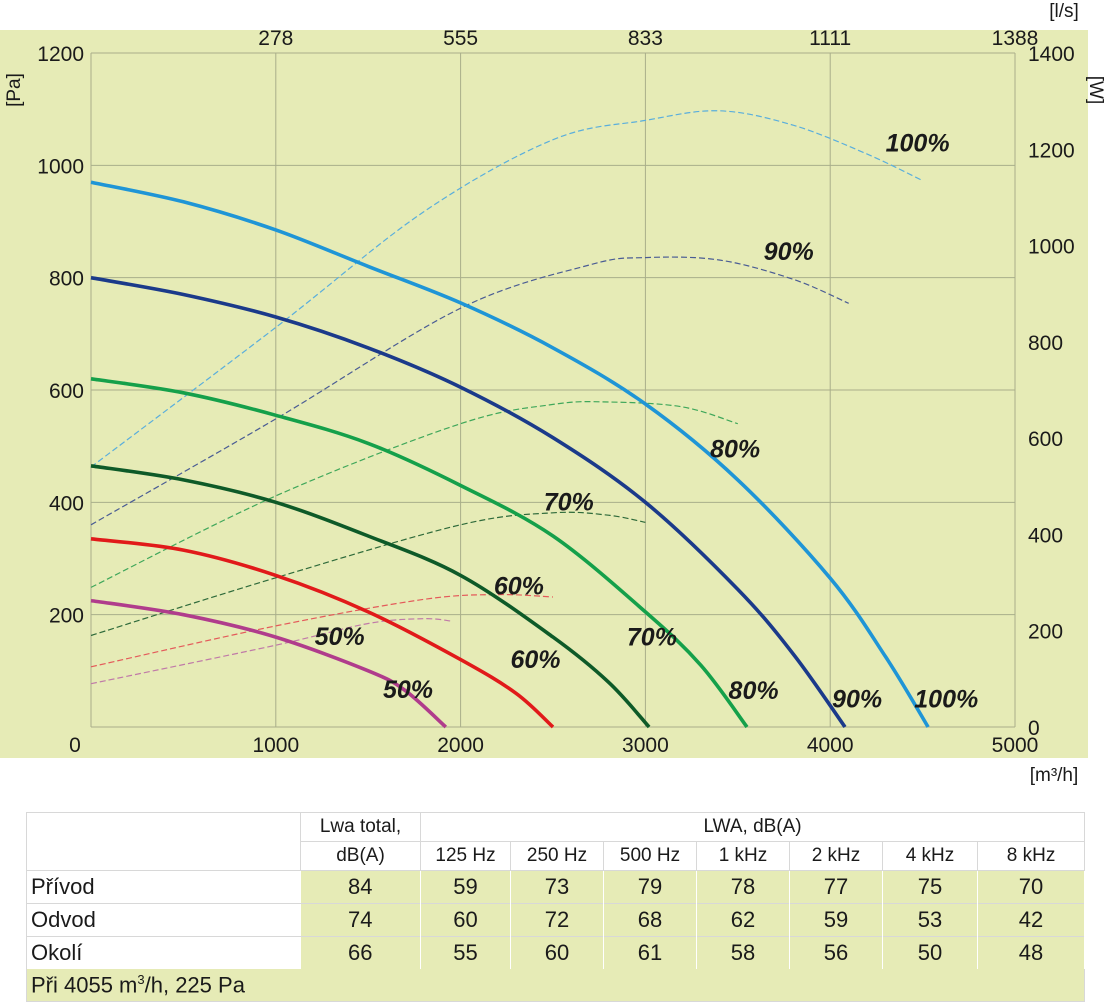 The image size is (1109, 1002). Describe the element at coordinates (743, 856) in the screenshot. I see `band-1k: 1 kHz` at that location.